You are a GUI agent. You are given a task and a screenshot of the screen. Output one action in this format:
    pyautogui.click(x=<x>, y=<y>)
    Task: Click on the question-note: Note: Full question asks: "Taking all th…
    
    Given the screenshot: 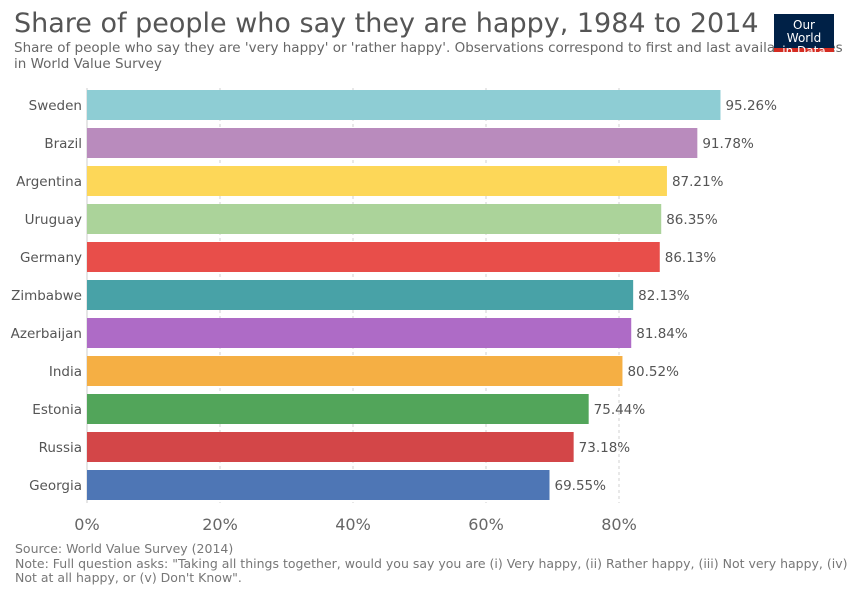 What is the action you would take?
    pyautogui.click(x=431, y=571)
    